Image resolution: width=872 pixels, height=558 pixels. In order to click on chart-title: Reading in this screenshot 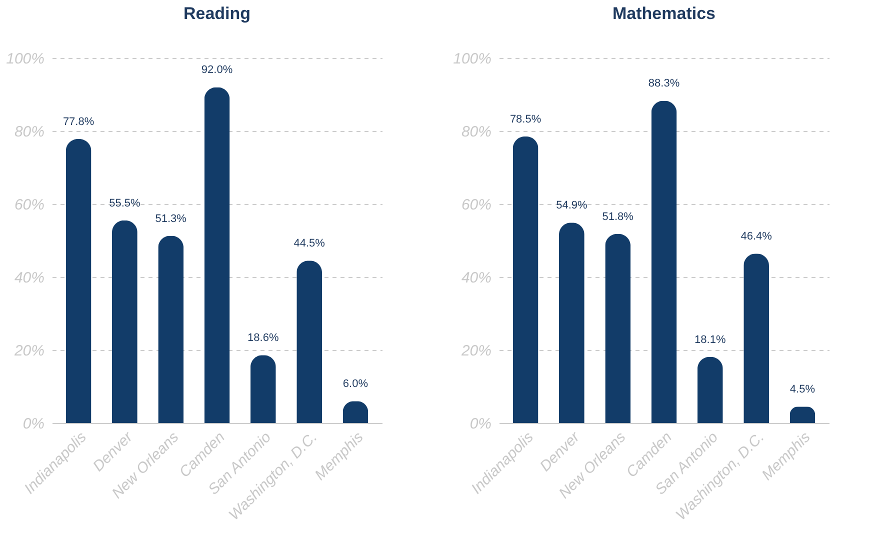, I will do `click(217, 13)`.